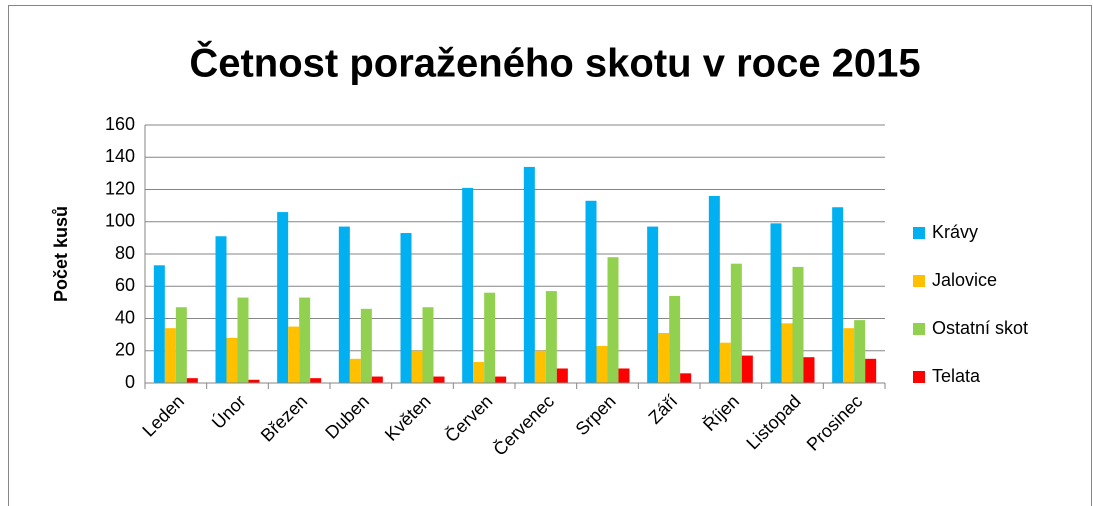  Describe the element at coordinates (61, 254) in the screenshot. I see `y-axis-label: Počet kusů` at that location.